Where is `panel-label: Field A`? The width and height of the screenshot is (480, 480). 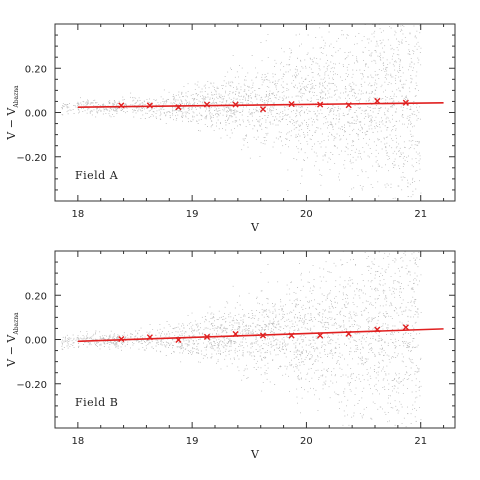
panel-label: Field A is located at coordinates (97, 175).